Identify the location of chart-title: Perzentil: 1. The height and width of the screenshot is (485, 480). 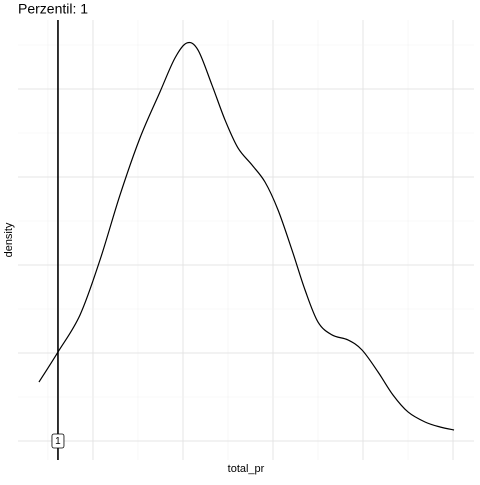
(53, 9).